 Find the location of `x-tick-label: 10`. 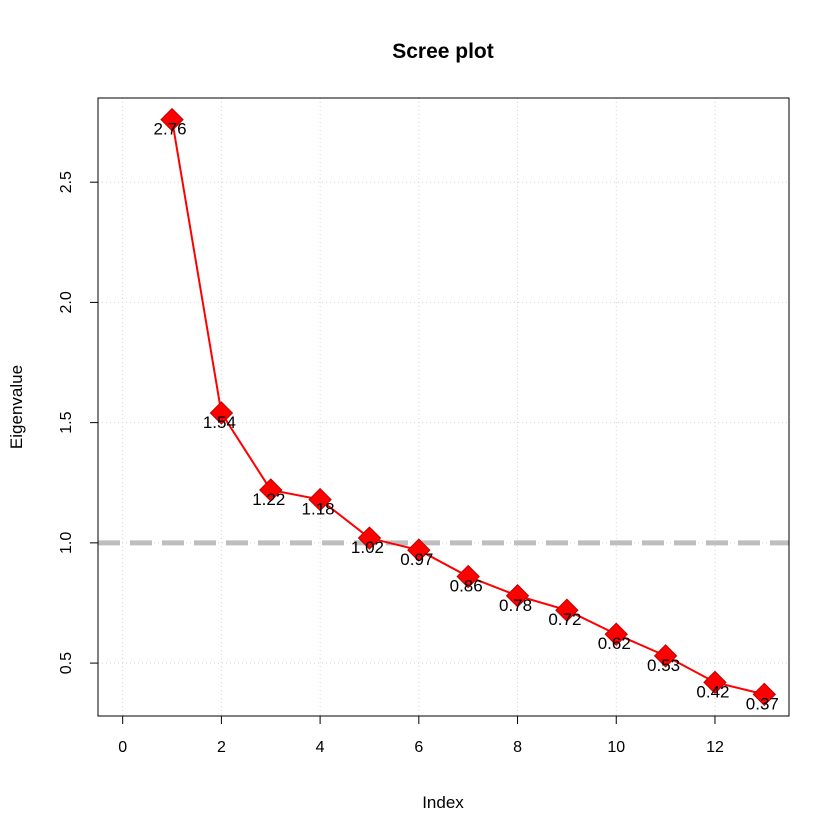

x-tick-label: 10 is located at coordinates (616, 747).